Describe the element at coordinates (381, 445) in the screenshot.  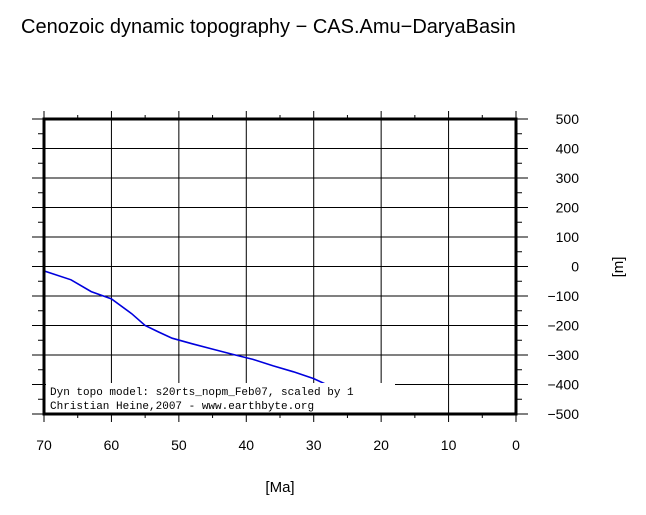
I see `x-tick-label: 20` at that location.